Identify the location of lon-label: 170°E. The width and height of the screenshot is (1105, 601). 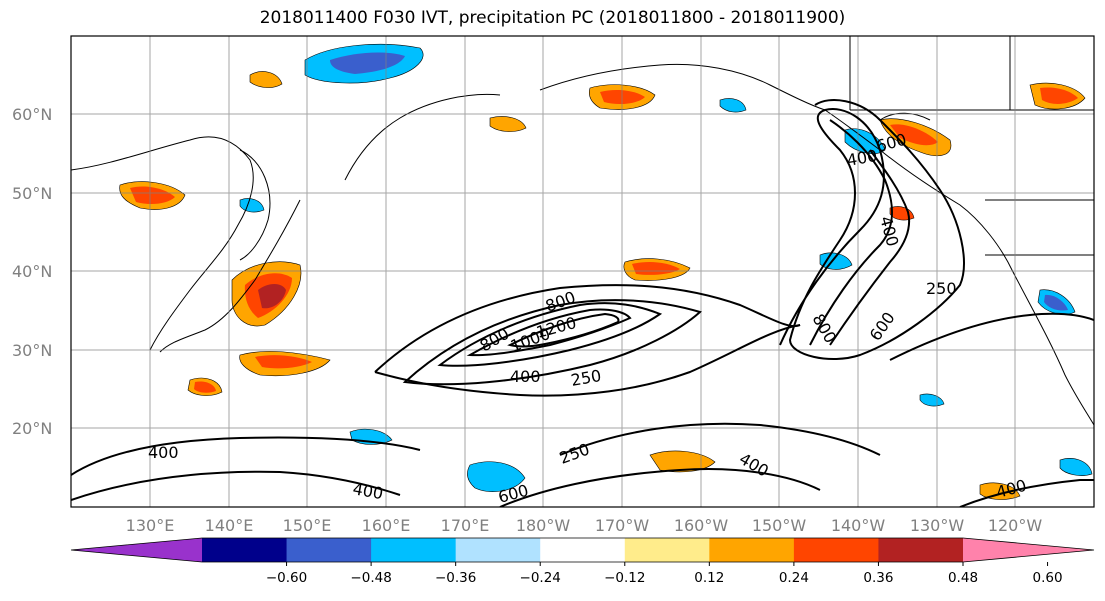
(465, 525).